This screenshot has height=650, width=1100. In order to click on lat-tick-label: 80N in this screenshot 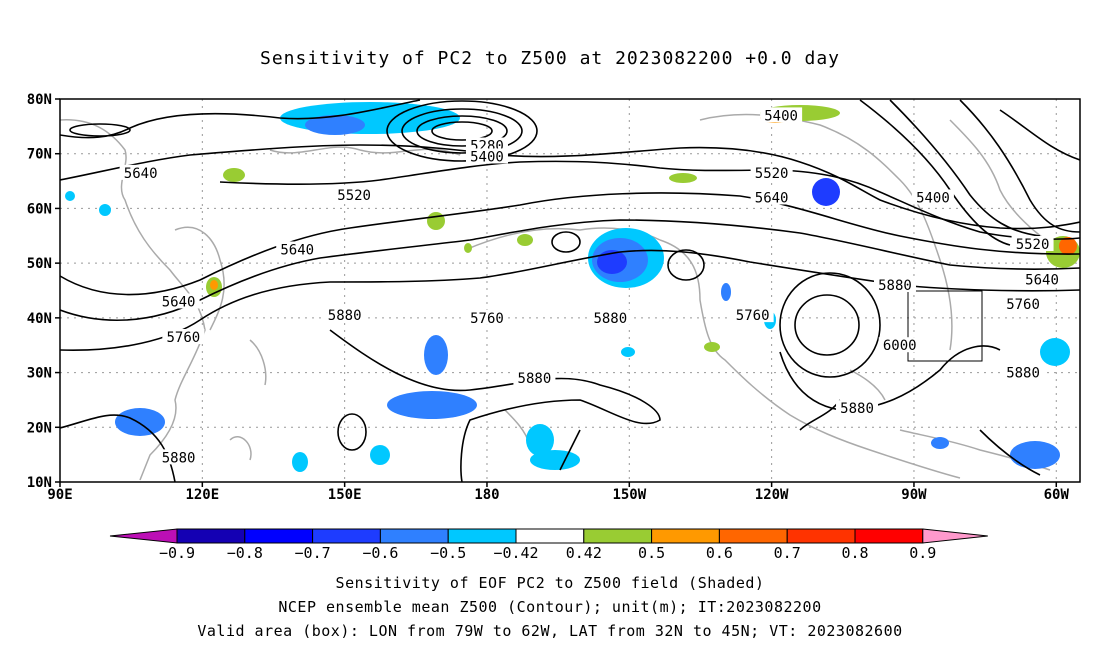, I will do `click(39, 100)`.